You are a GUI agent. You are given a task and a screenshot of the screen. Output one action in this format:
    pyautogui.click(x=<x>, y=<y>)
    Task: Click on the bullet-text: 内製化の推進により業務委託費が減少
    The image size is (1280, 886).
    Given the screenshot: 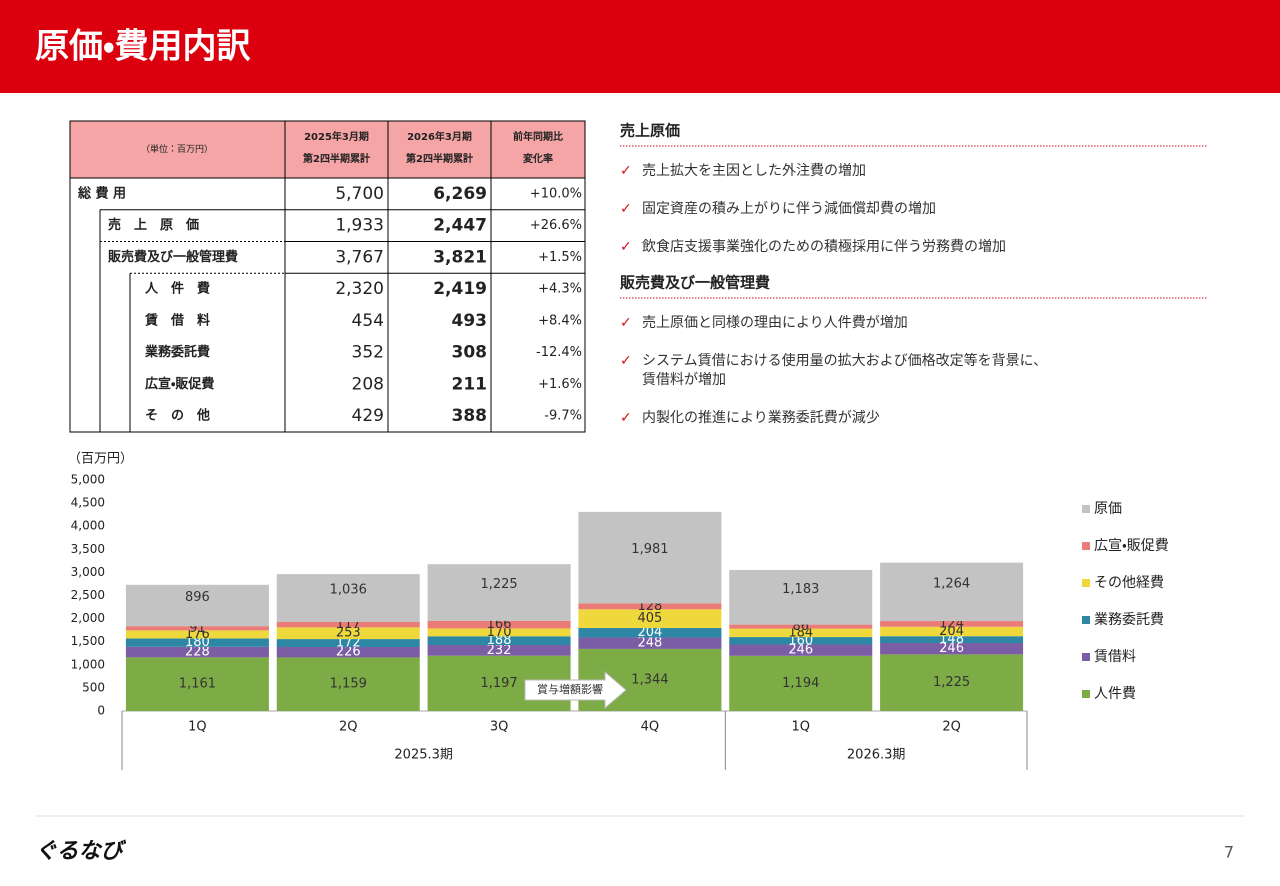 What is the action you would take?
    pyautogui.click(x=761, y=417)
    